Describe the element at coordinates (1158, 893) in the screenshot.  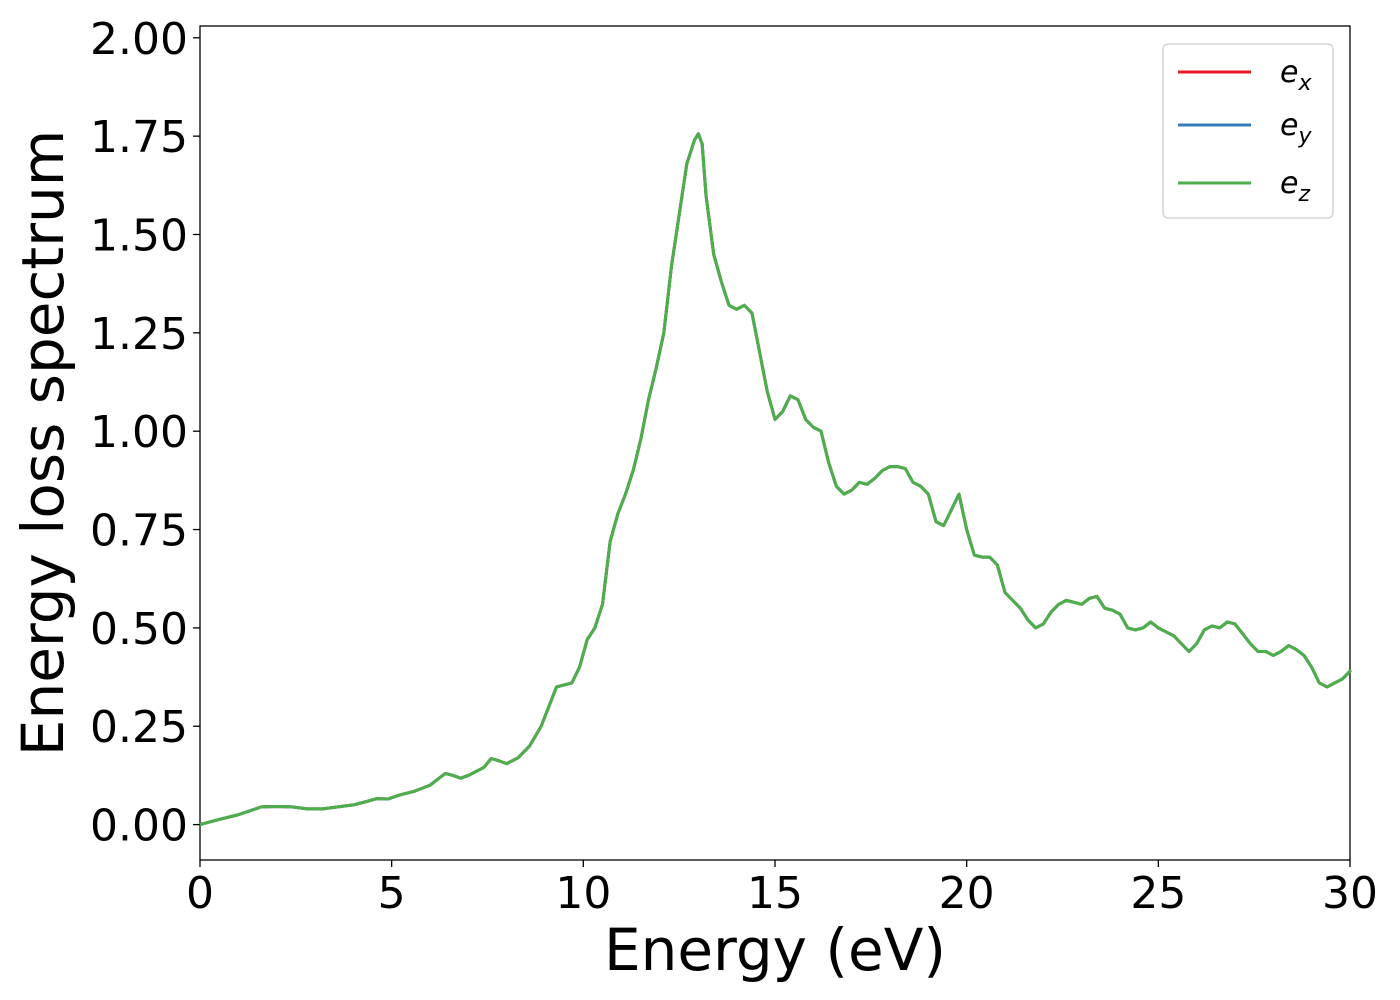
I see `x-tick-label: 25` at that location.